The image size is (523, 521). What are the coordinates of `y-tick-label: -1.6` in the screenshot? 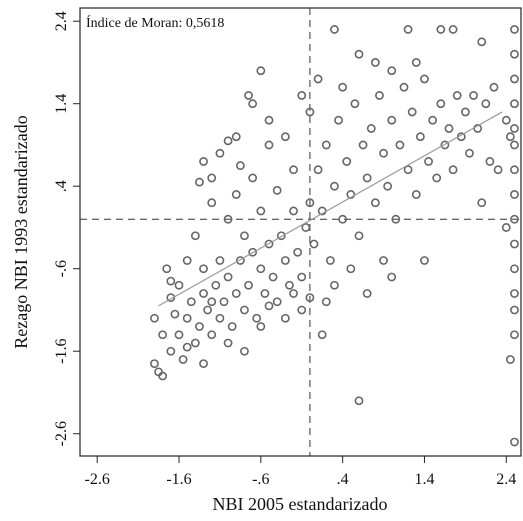 It's located at (61, 351).